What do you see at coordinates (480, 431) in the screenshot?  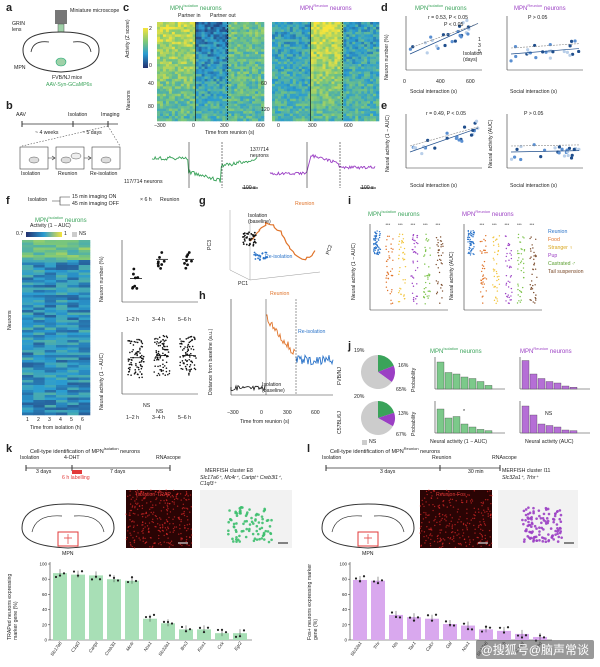 I see `hist-bar` at bounding box center [480, 431].